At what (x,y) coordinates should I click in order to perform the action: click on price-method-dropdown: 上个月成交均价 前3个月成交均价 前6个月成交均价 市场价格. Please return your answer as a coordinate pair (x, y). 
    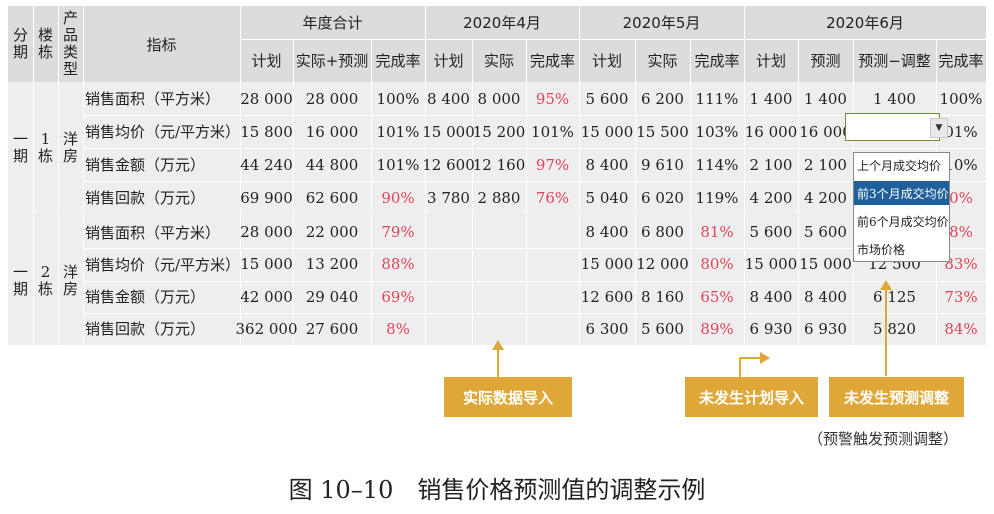
    Looking at the image, I should click on (901, 207).